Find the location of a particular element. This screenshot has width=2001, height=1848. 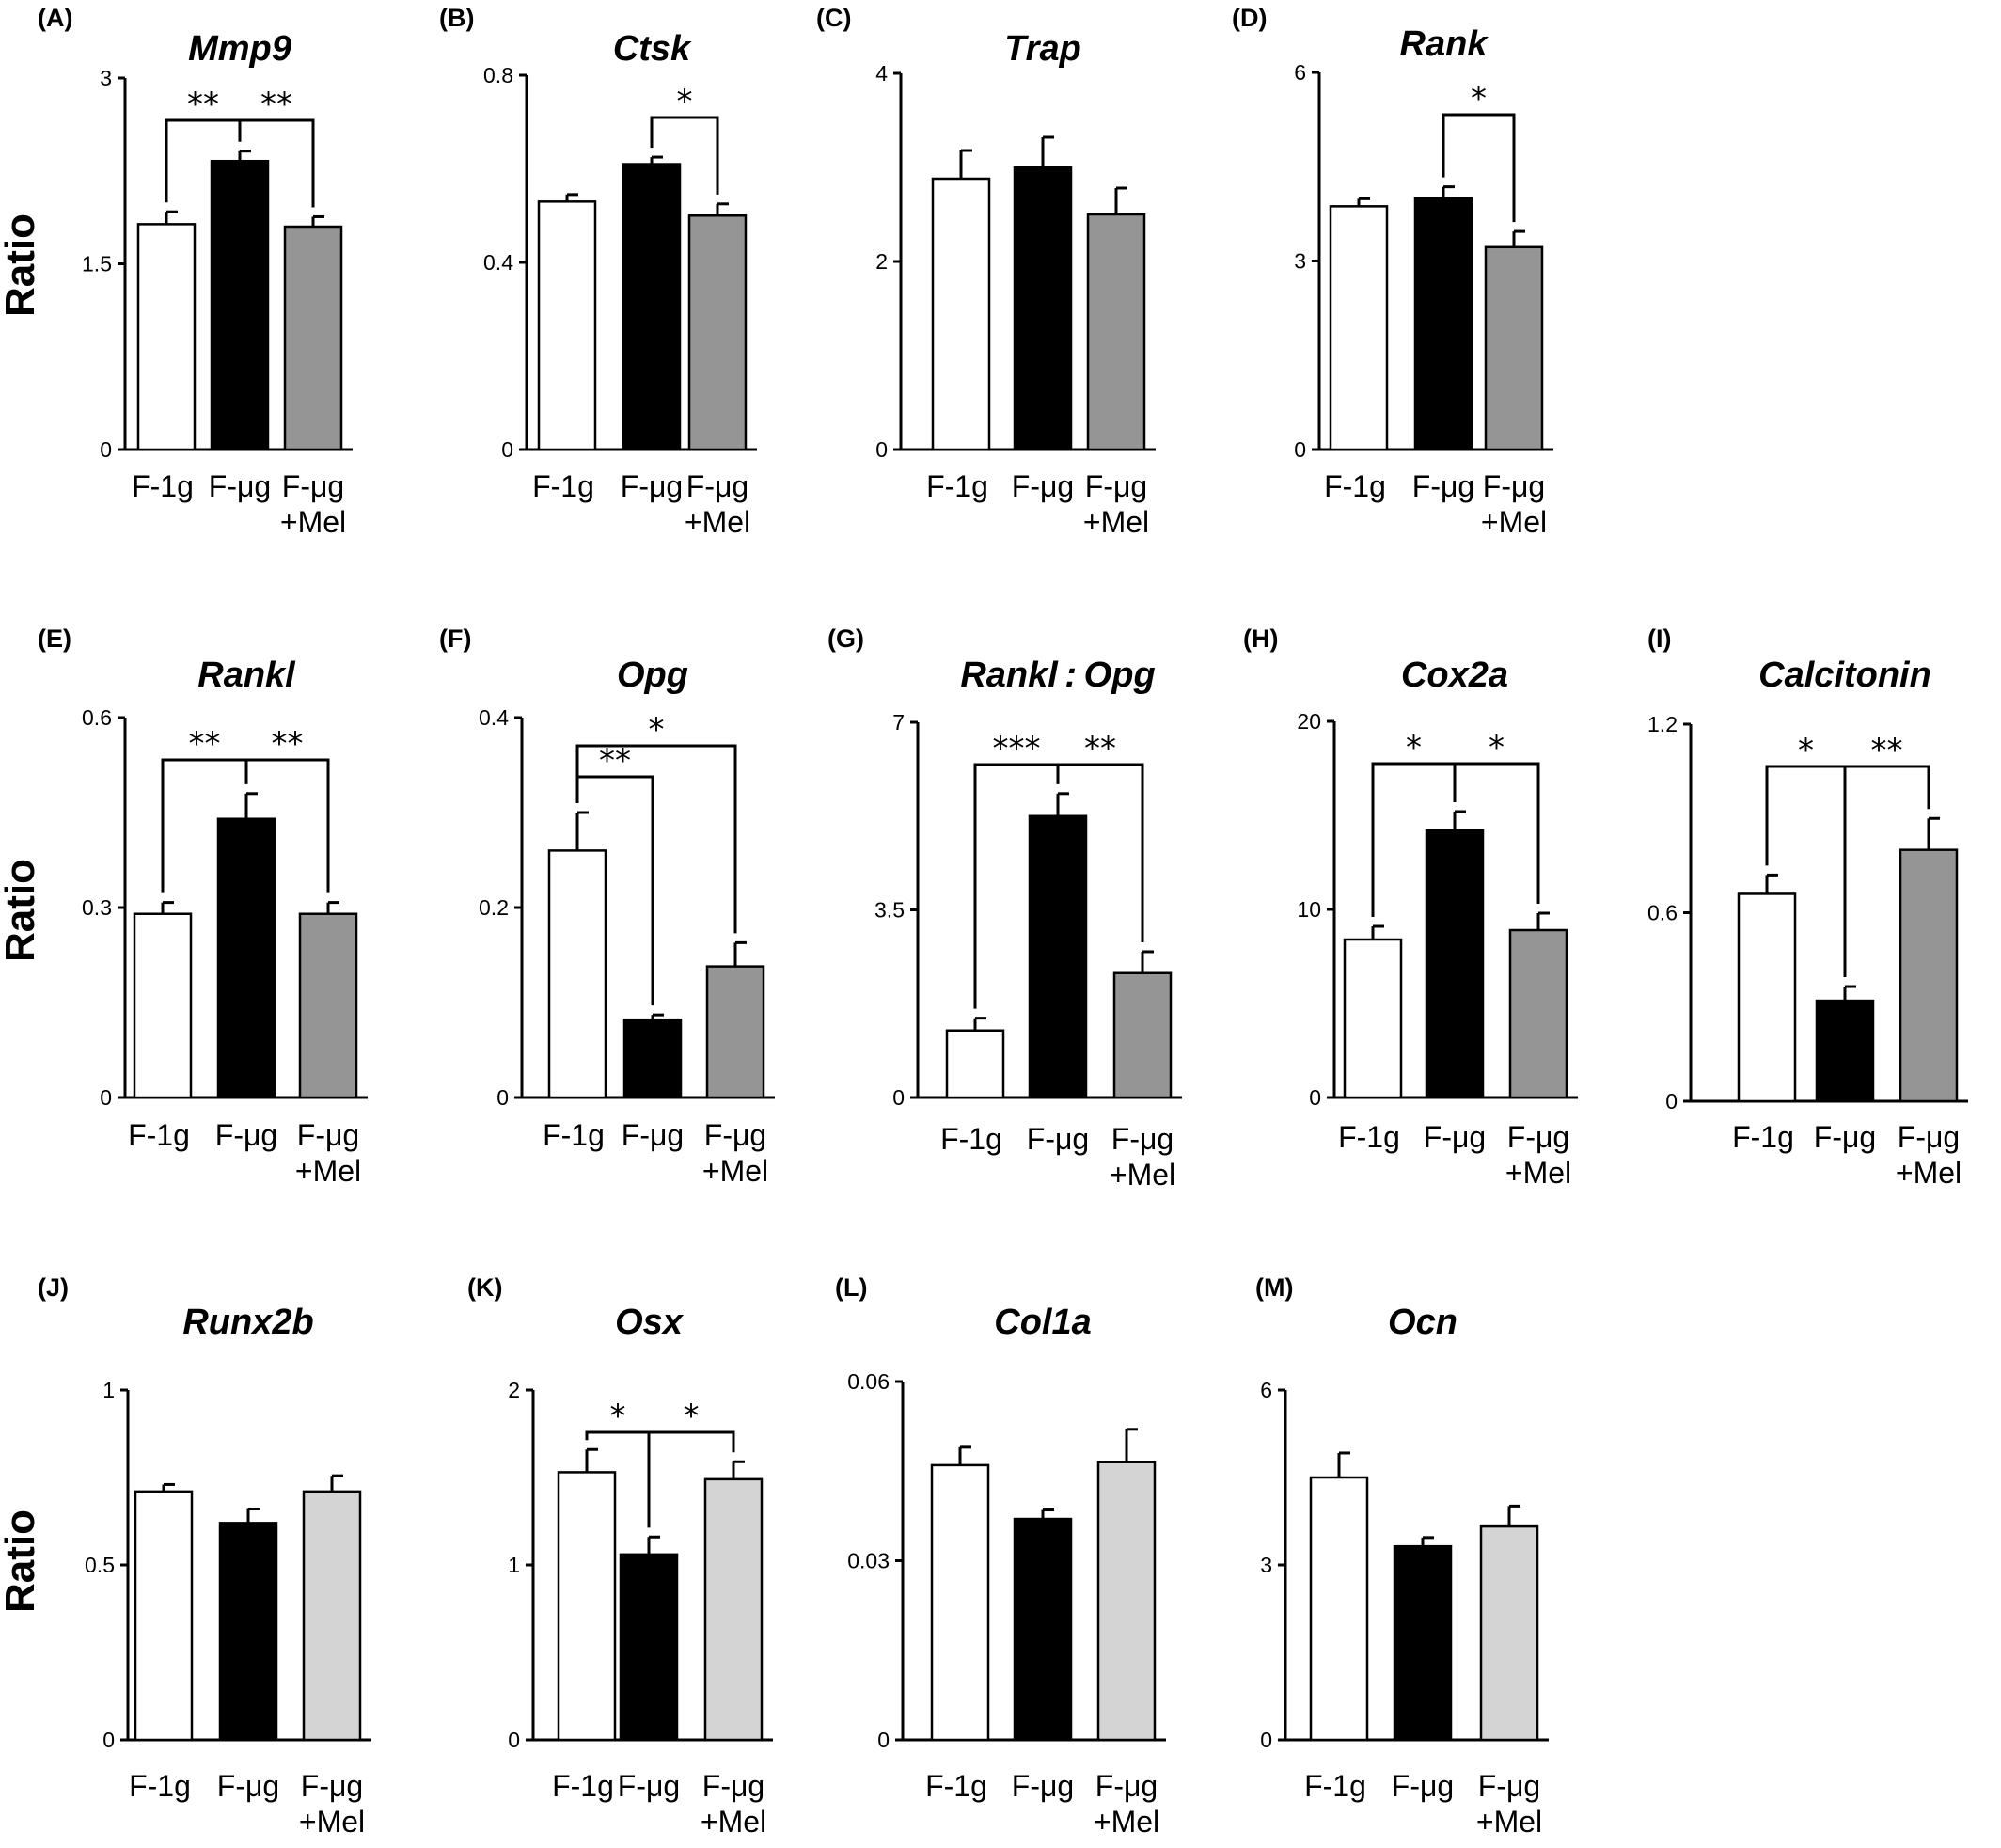

y-tick-label: 1.5 is located at coordinates (97, 264).